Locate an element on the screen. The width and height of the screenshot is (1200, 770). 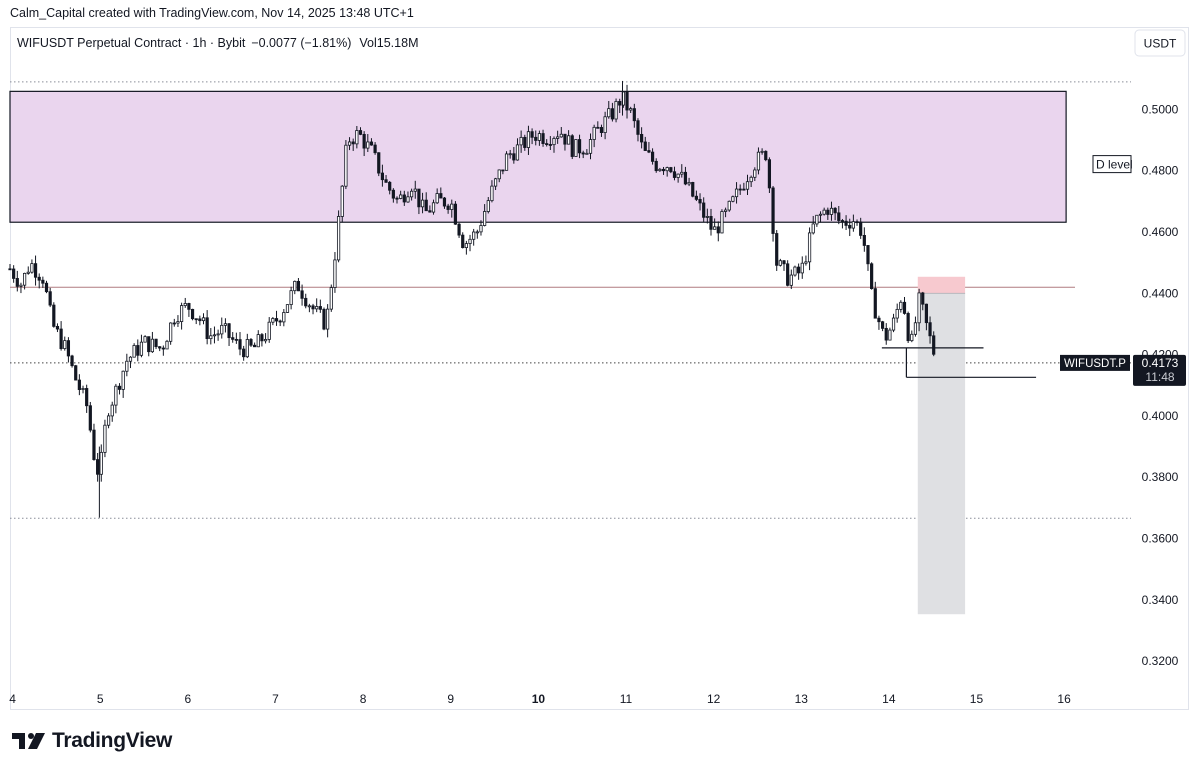
symbol-title: WIFUSDT Perpetual Contract · 1h · Bybit is located at coordinates (131, 43).